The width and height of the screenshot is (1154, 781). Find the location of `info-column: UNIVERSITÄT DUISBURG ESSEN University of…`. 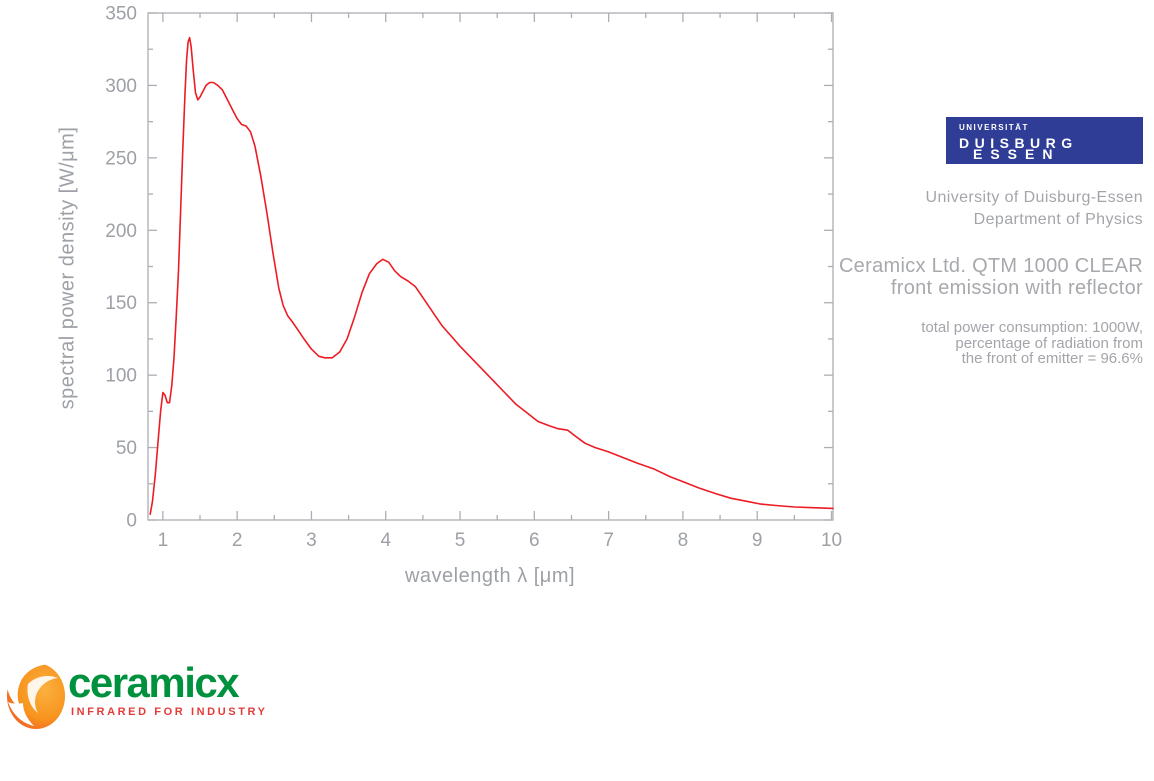

info-column: UNIVERSITÄT DUISBURG ESSEN University of… is located at coordinates (978, 242).